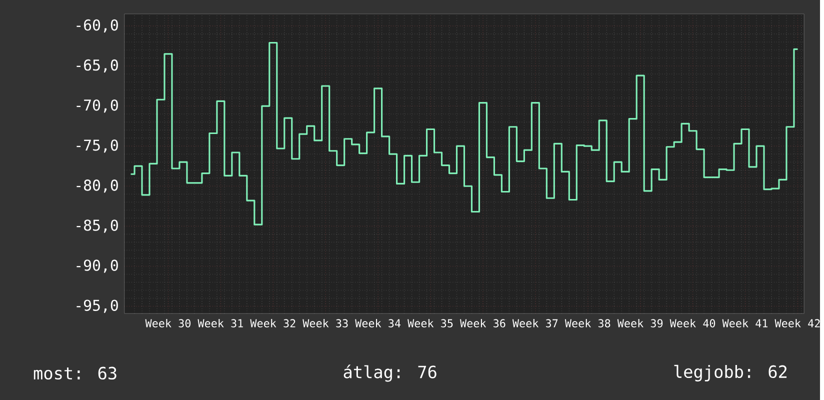 The image size is (824, 400). What do you see at coordinates (97, 66) in the screenshot?
I see `y-tick-label: -65,0` at bounding box center [97, 66].